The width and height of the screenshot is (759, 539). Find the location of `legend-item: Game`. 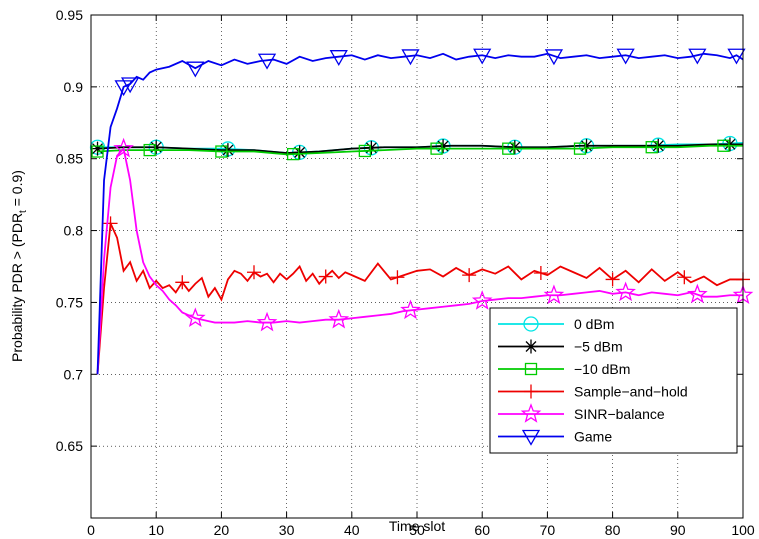

legend-item: Game is located at coordinates (555, 437).